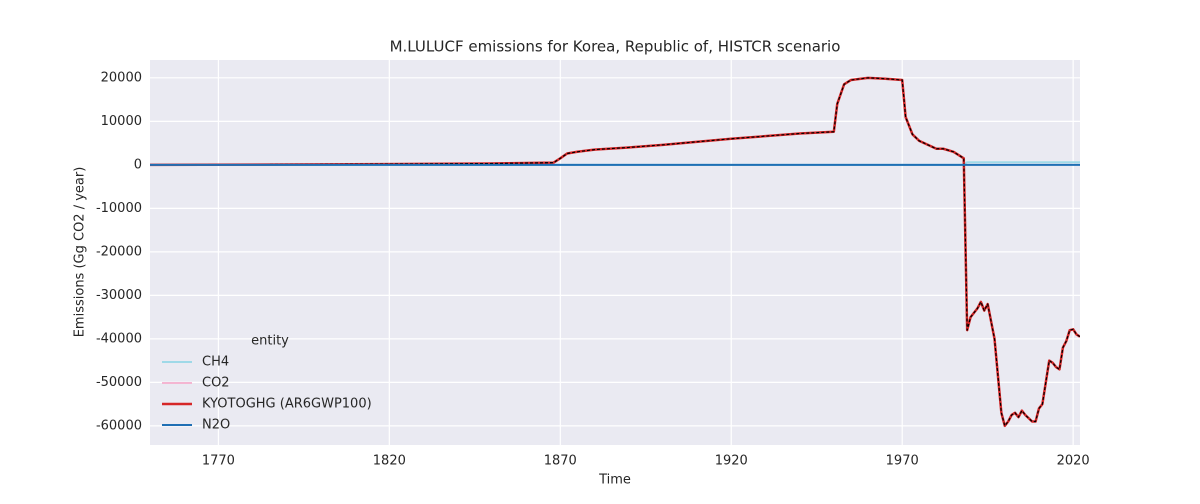 The width and height of the screenshot is (1200, 504). Describe the element at coordinates (119, 251) in the screenshot. I see `y-tick-label: -20000` at that location.